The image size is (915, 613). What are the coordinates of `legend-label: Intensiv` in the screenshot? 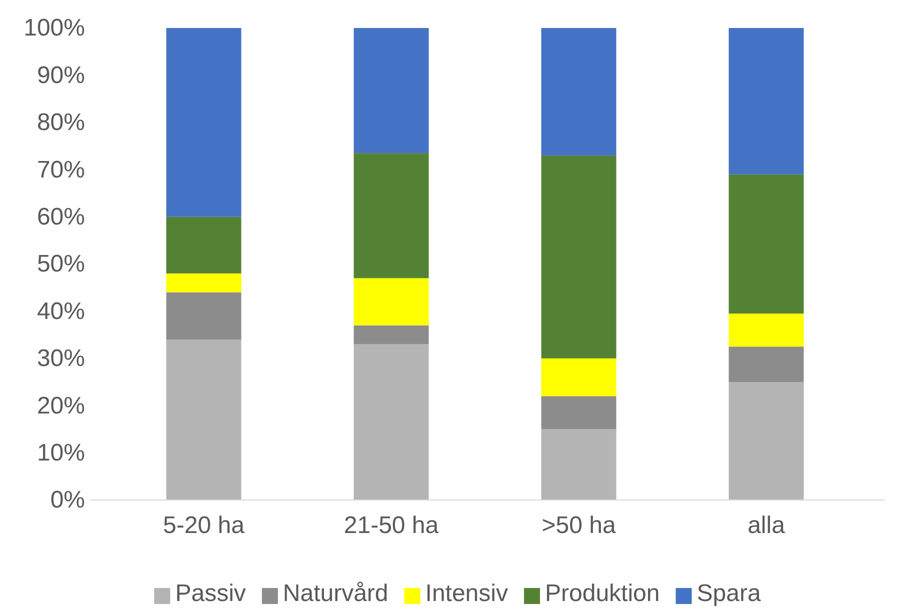 It's located at (466, 593).